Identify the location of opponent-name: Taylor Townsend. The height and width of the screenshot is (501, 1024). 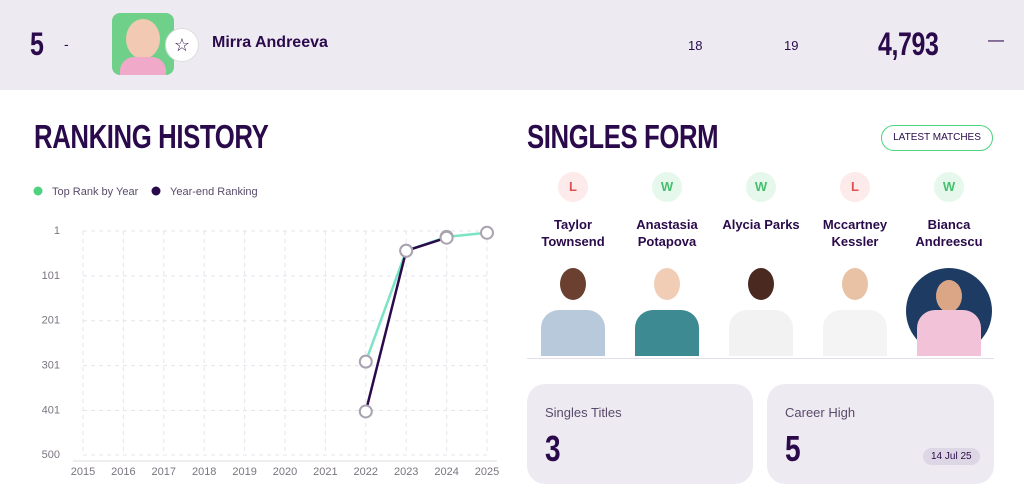
(573, 233).